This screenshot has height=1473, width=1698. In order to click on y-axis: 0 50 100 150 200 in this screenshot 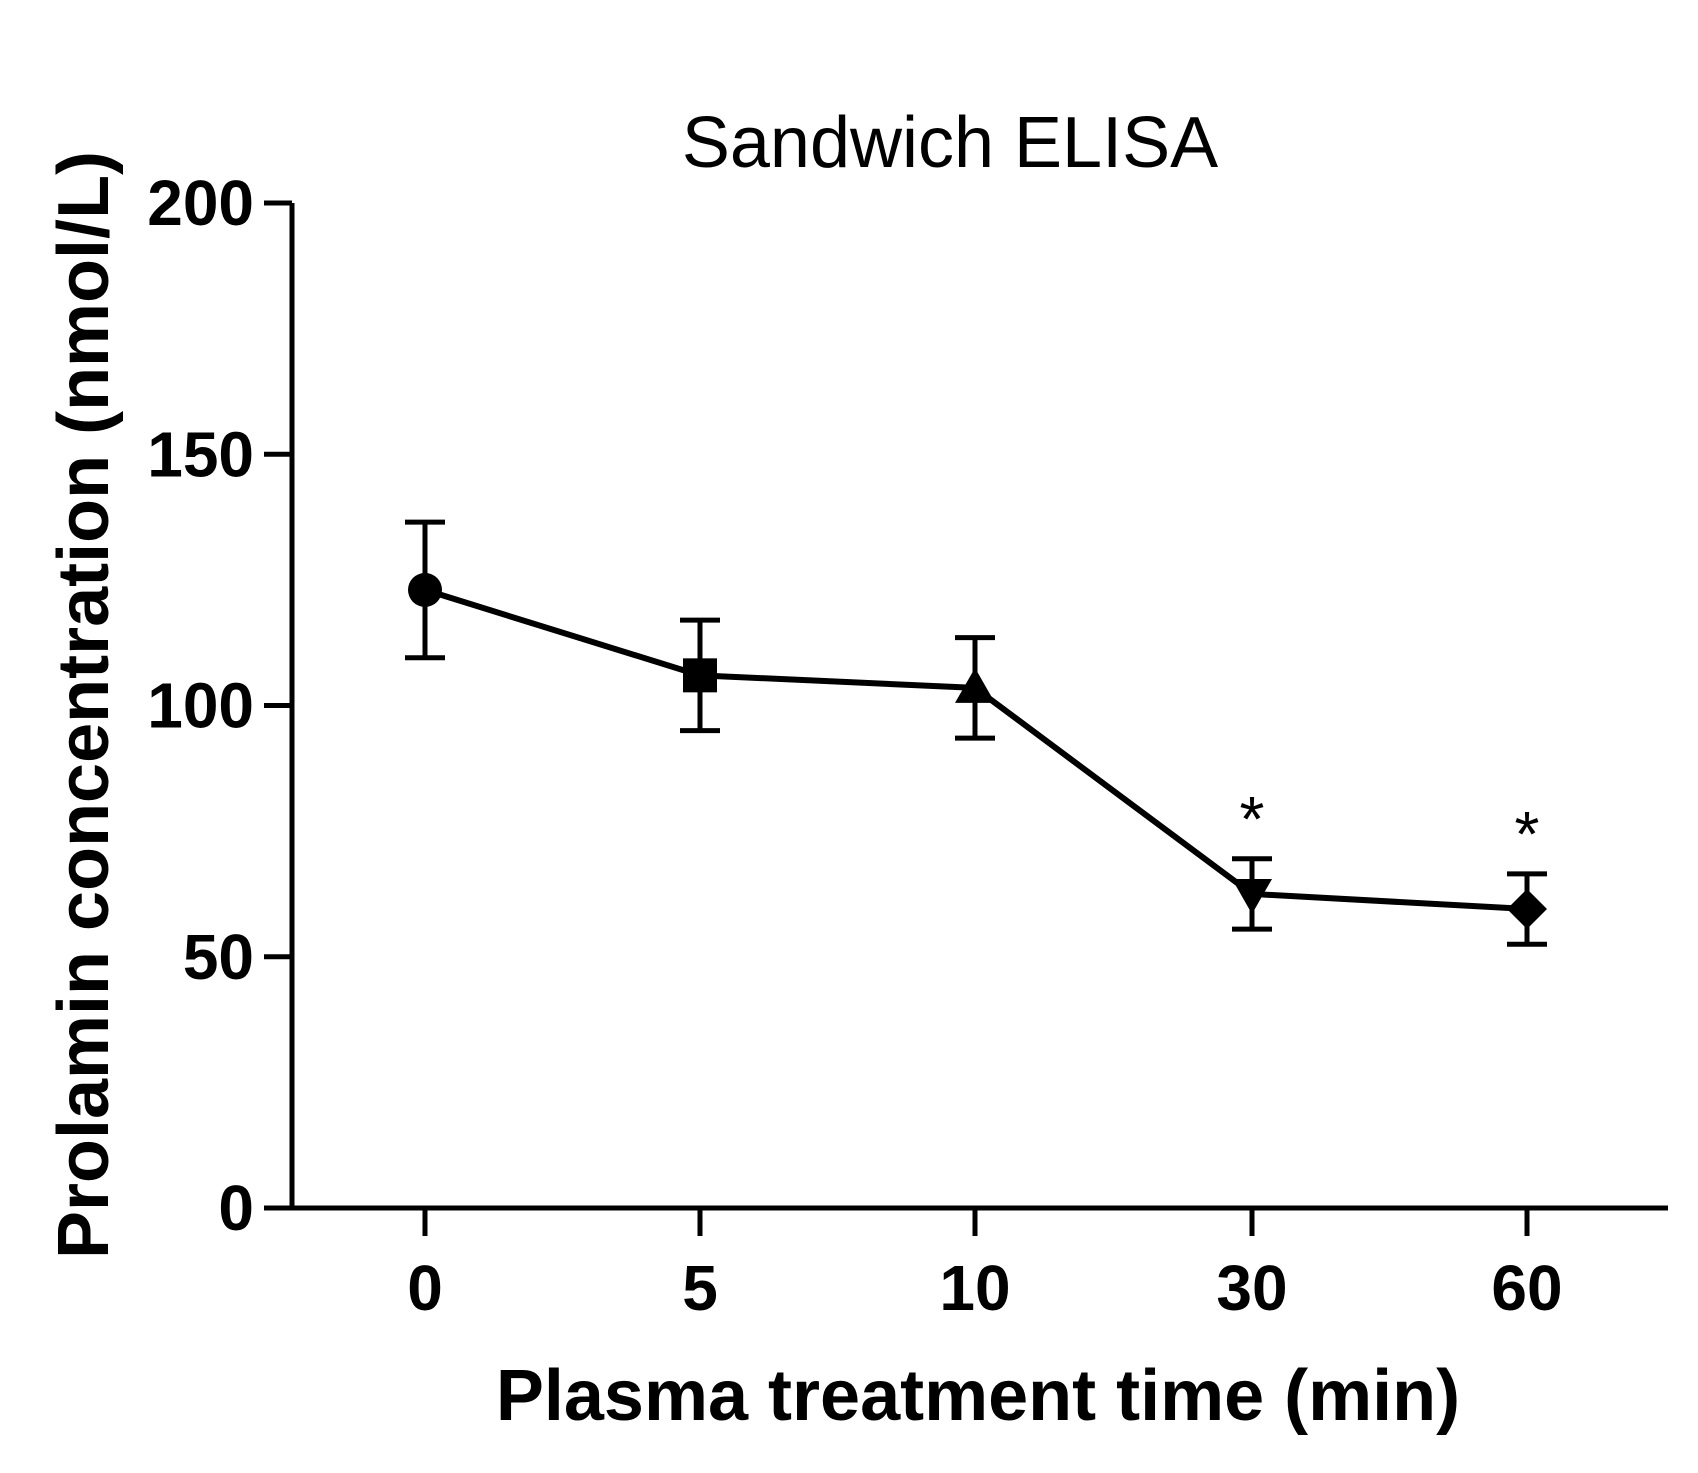, I will do `click(221, 705)`.